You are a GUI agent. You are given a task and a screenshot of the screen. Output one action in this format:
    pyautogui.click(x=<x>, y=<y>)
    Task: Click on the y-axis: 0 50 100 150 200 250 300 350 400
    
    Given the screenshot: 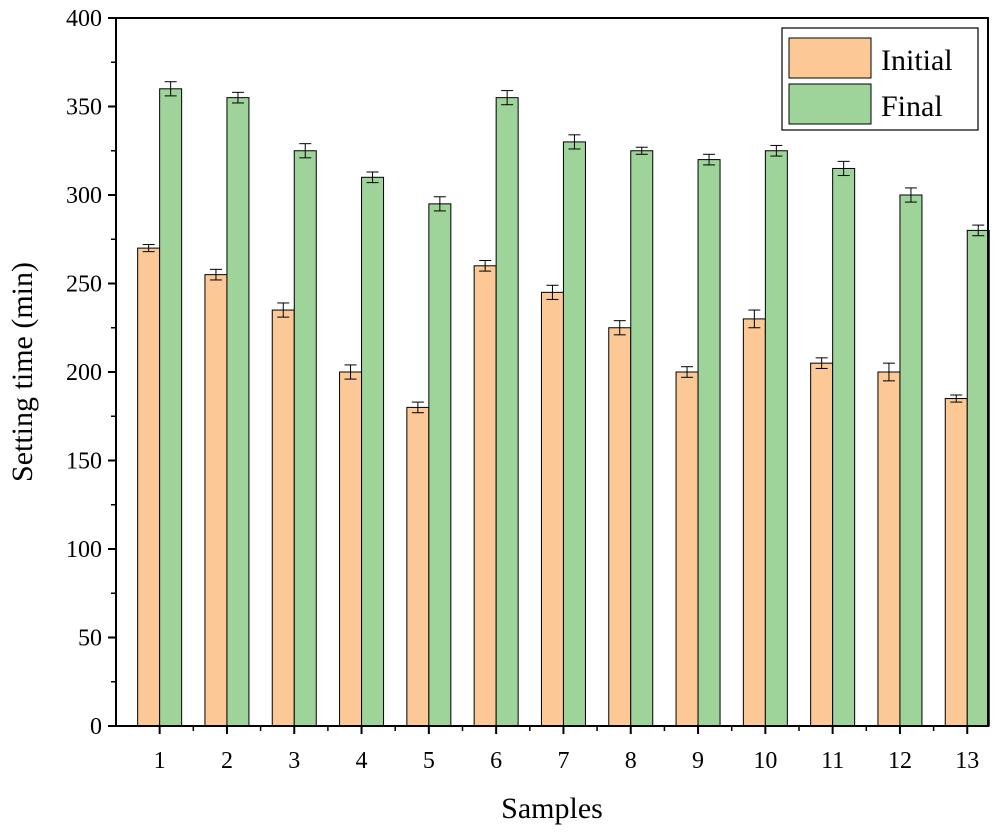 What is the action you would take?
    pyautogui.click(x=91, y=373)
    